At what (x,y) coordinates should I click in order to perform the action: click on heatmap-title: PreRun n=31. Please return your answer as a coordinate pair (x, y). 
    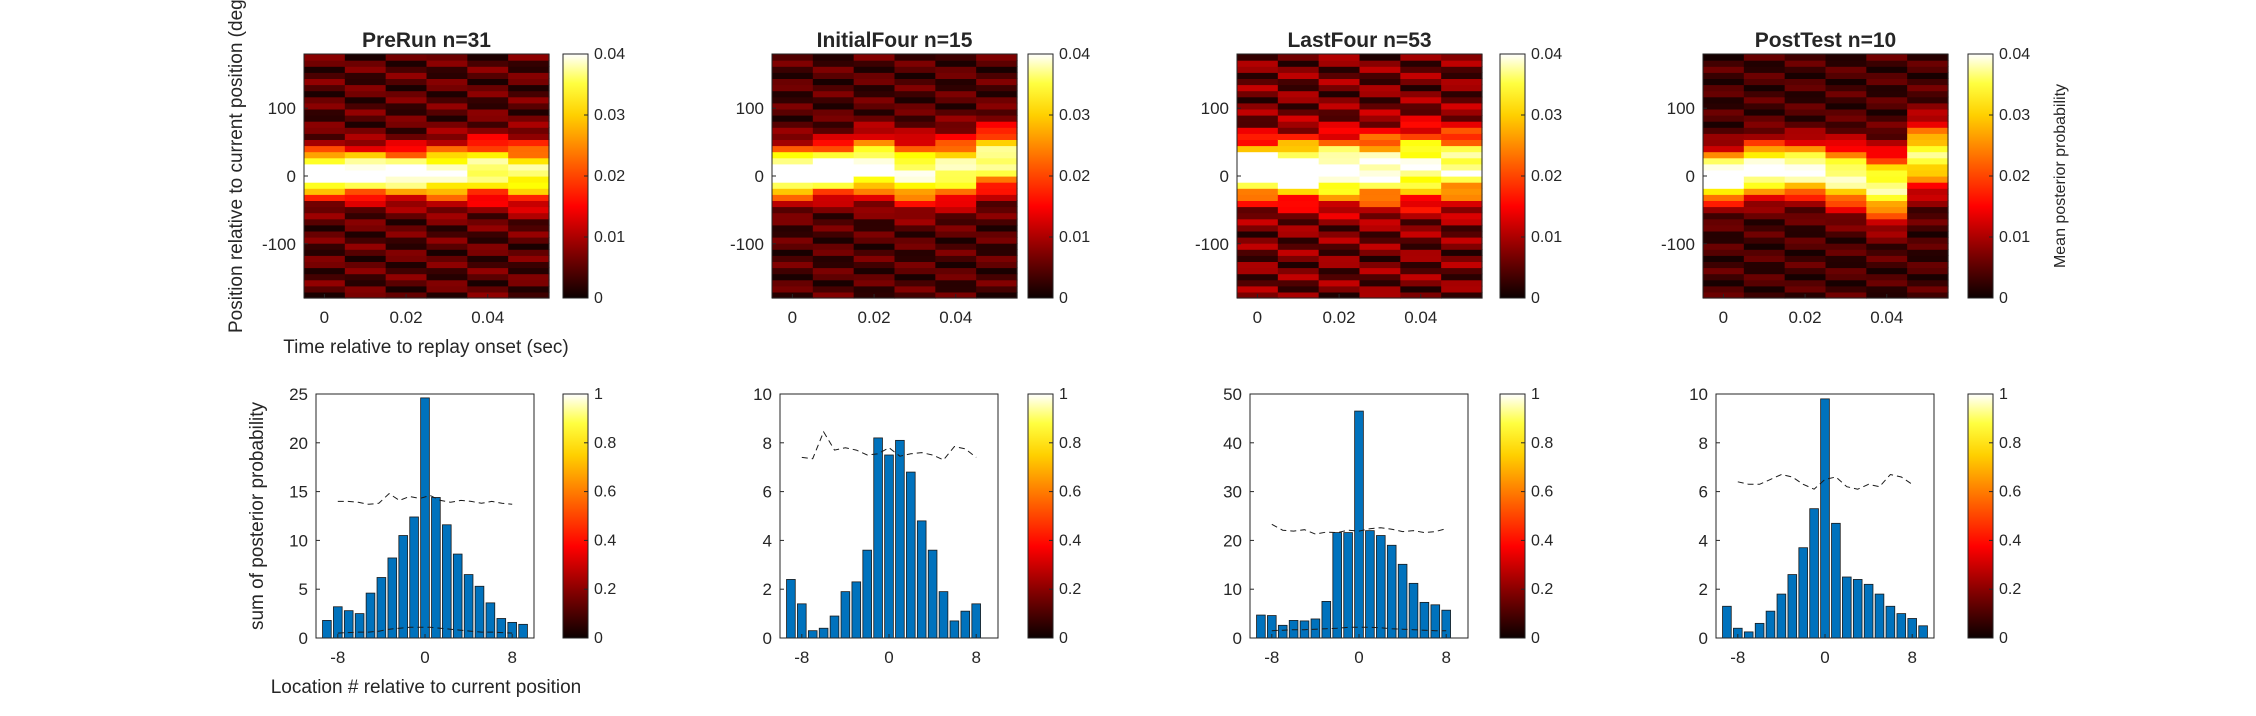
    Looking at the image, I should click on (426, 40).